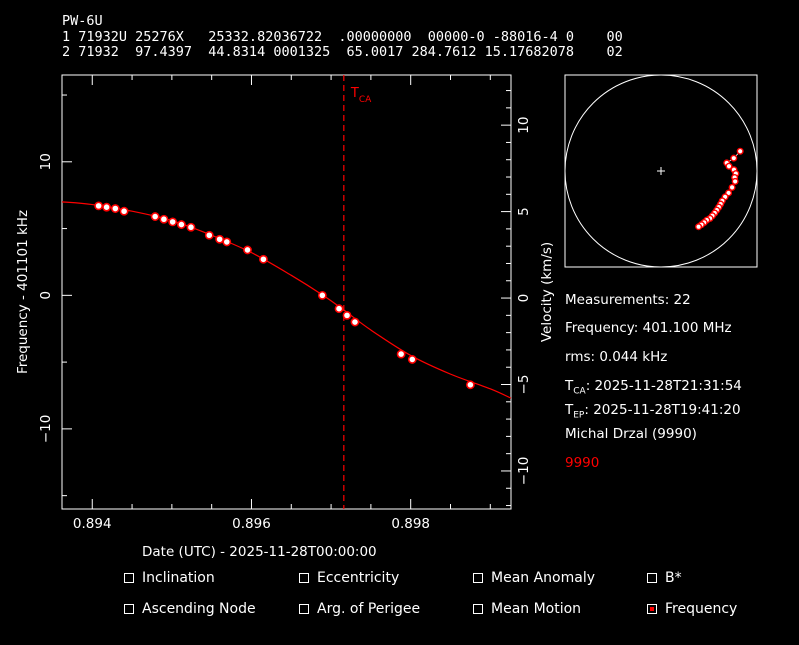  What do you see at coordinates (582, 463) in the screenshot?
I see `station-id: 9990` at bounding box center [582, 463].